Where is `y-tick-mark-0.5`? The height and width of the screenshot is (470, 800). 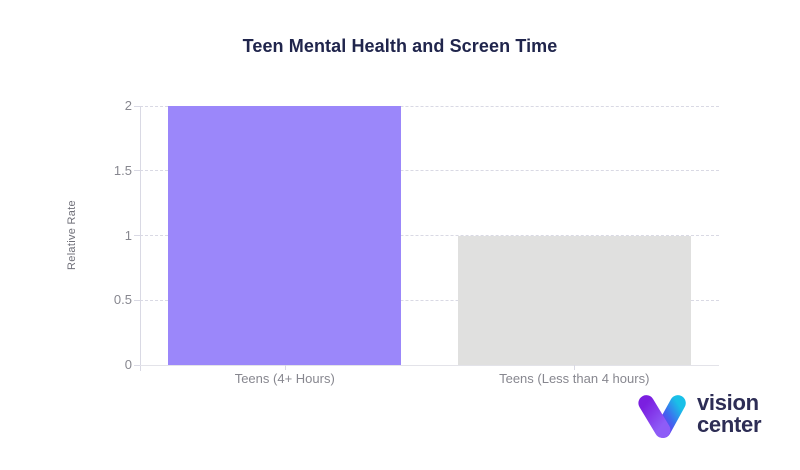
y-tick-mark-0.5 is located at coordinates (137, 300).